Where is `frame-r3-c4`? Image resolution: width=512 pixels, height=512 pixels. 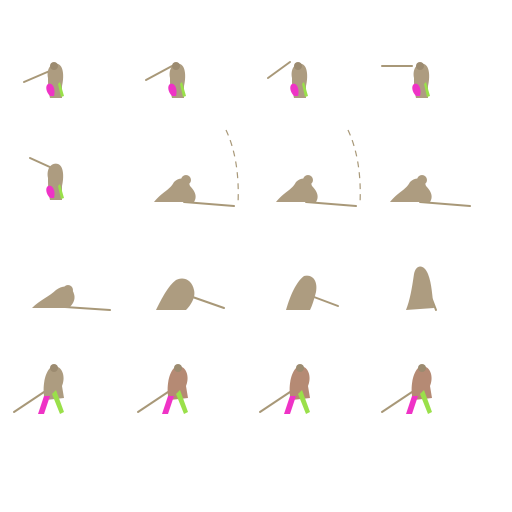
frame-r3-c4 is located at coordinates (421, 288).